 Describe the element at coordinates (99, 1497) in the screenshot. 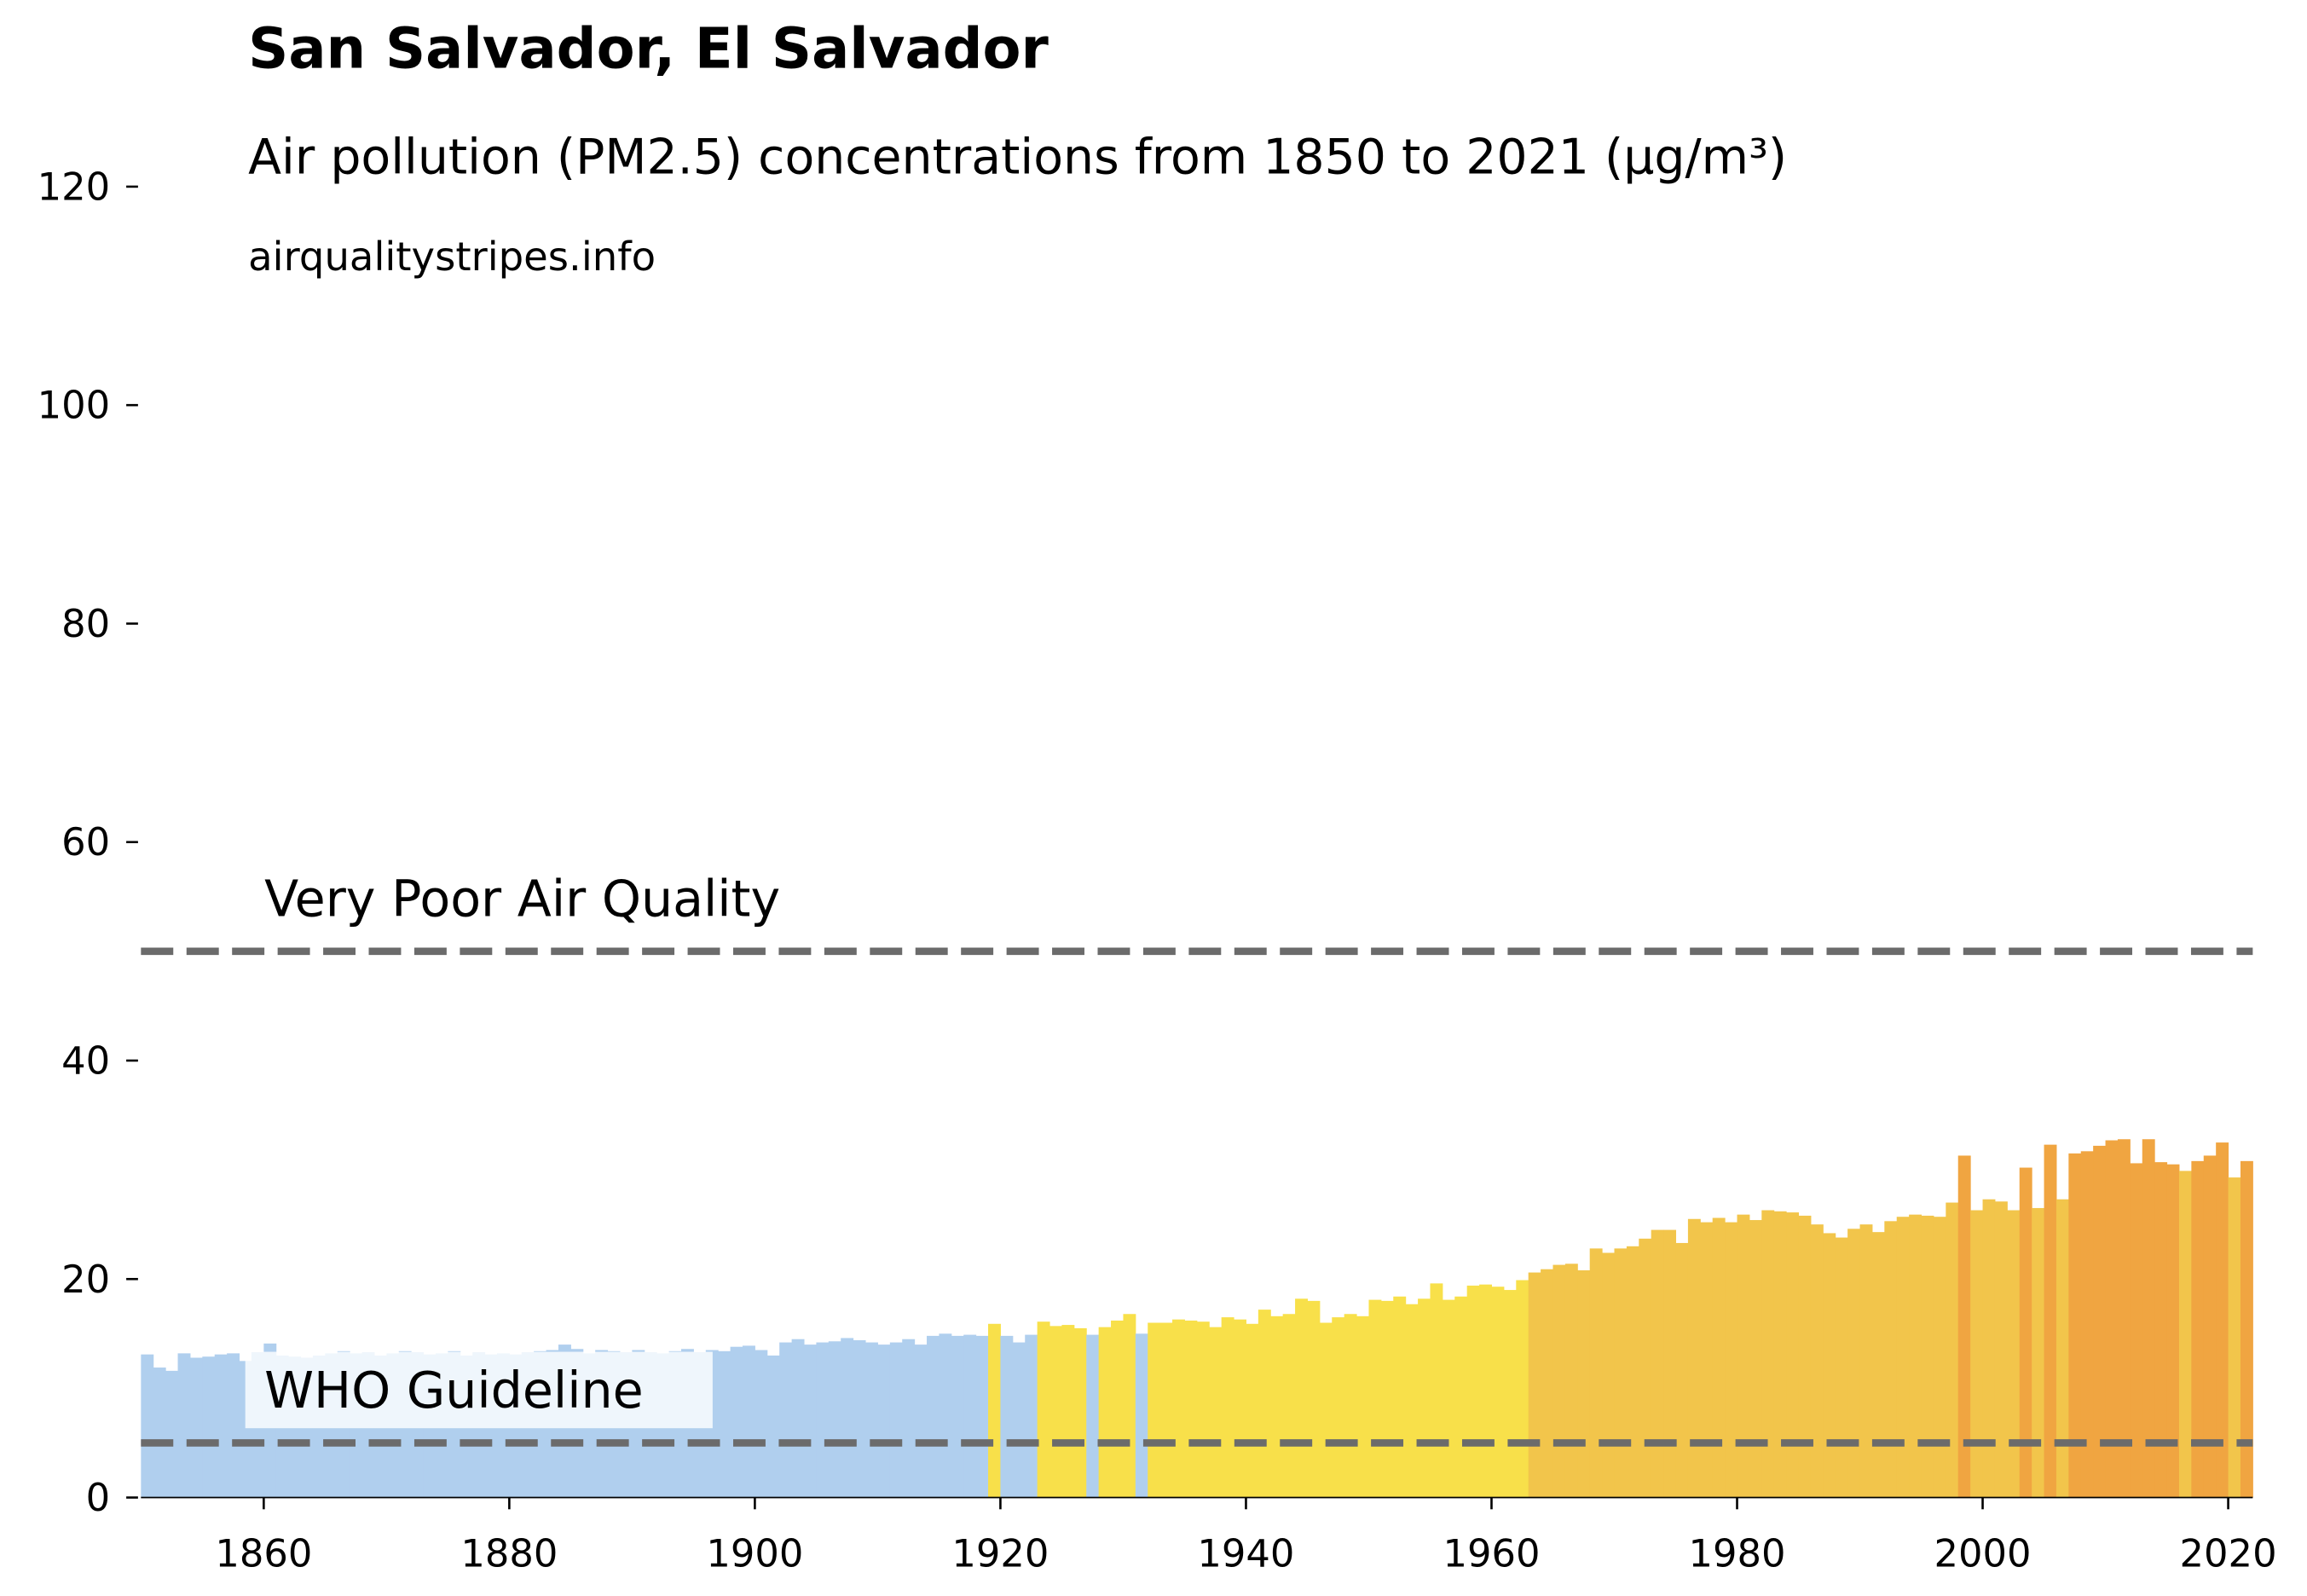

I see `y-tick-label: 0` at that location.